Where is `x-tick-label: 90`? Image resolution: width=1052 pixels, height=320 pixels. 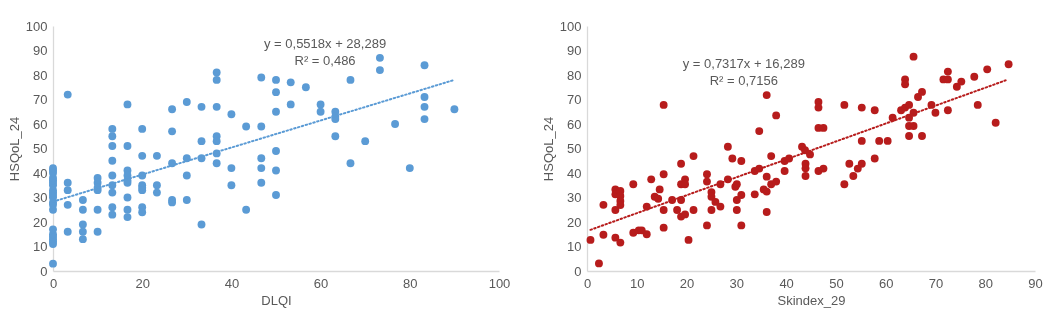 x-tick-label: 90 is located at coordinates (1035, 283).